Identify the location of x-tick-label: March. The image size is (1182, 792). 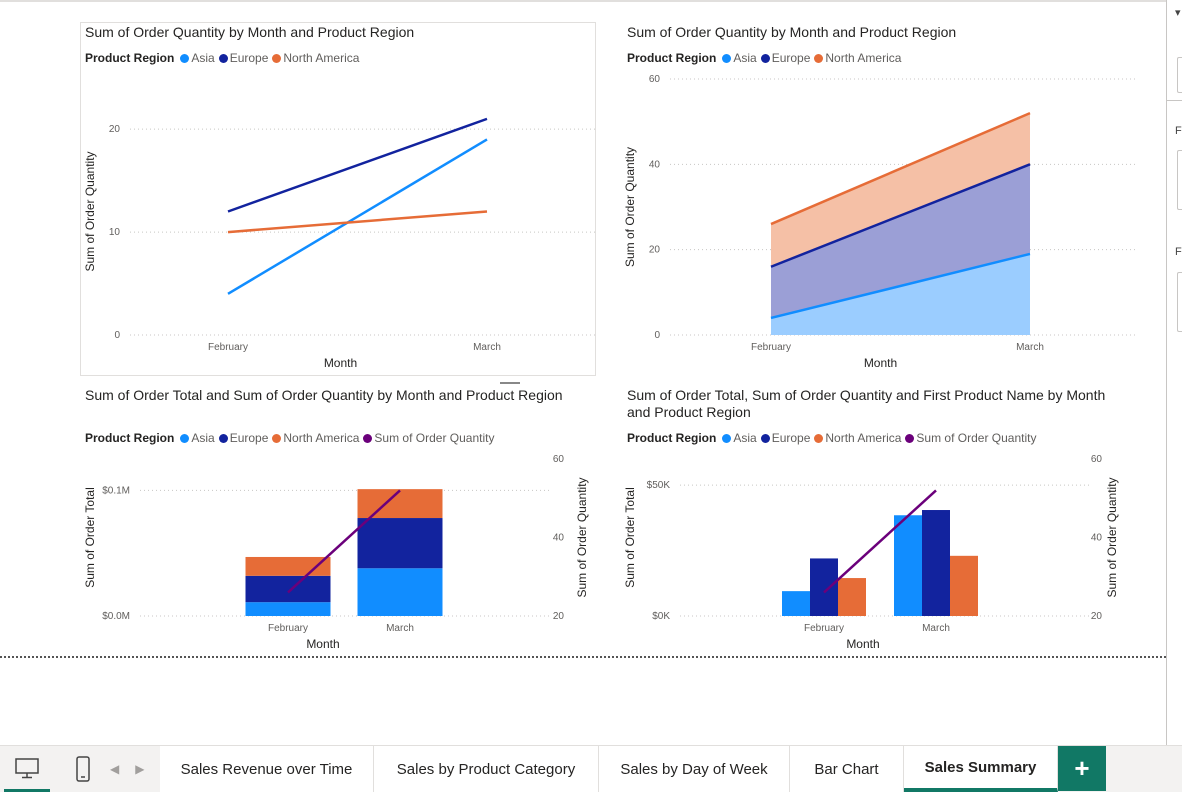
(1030, 347).